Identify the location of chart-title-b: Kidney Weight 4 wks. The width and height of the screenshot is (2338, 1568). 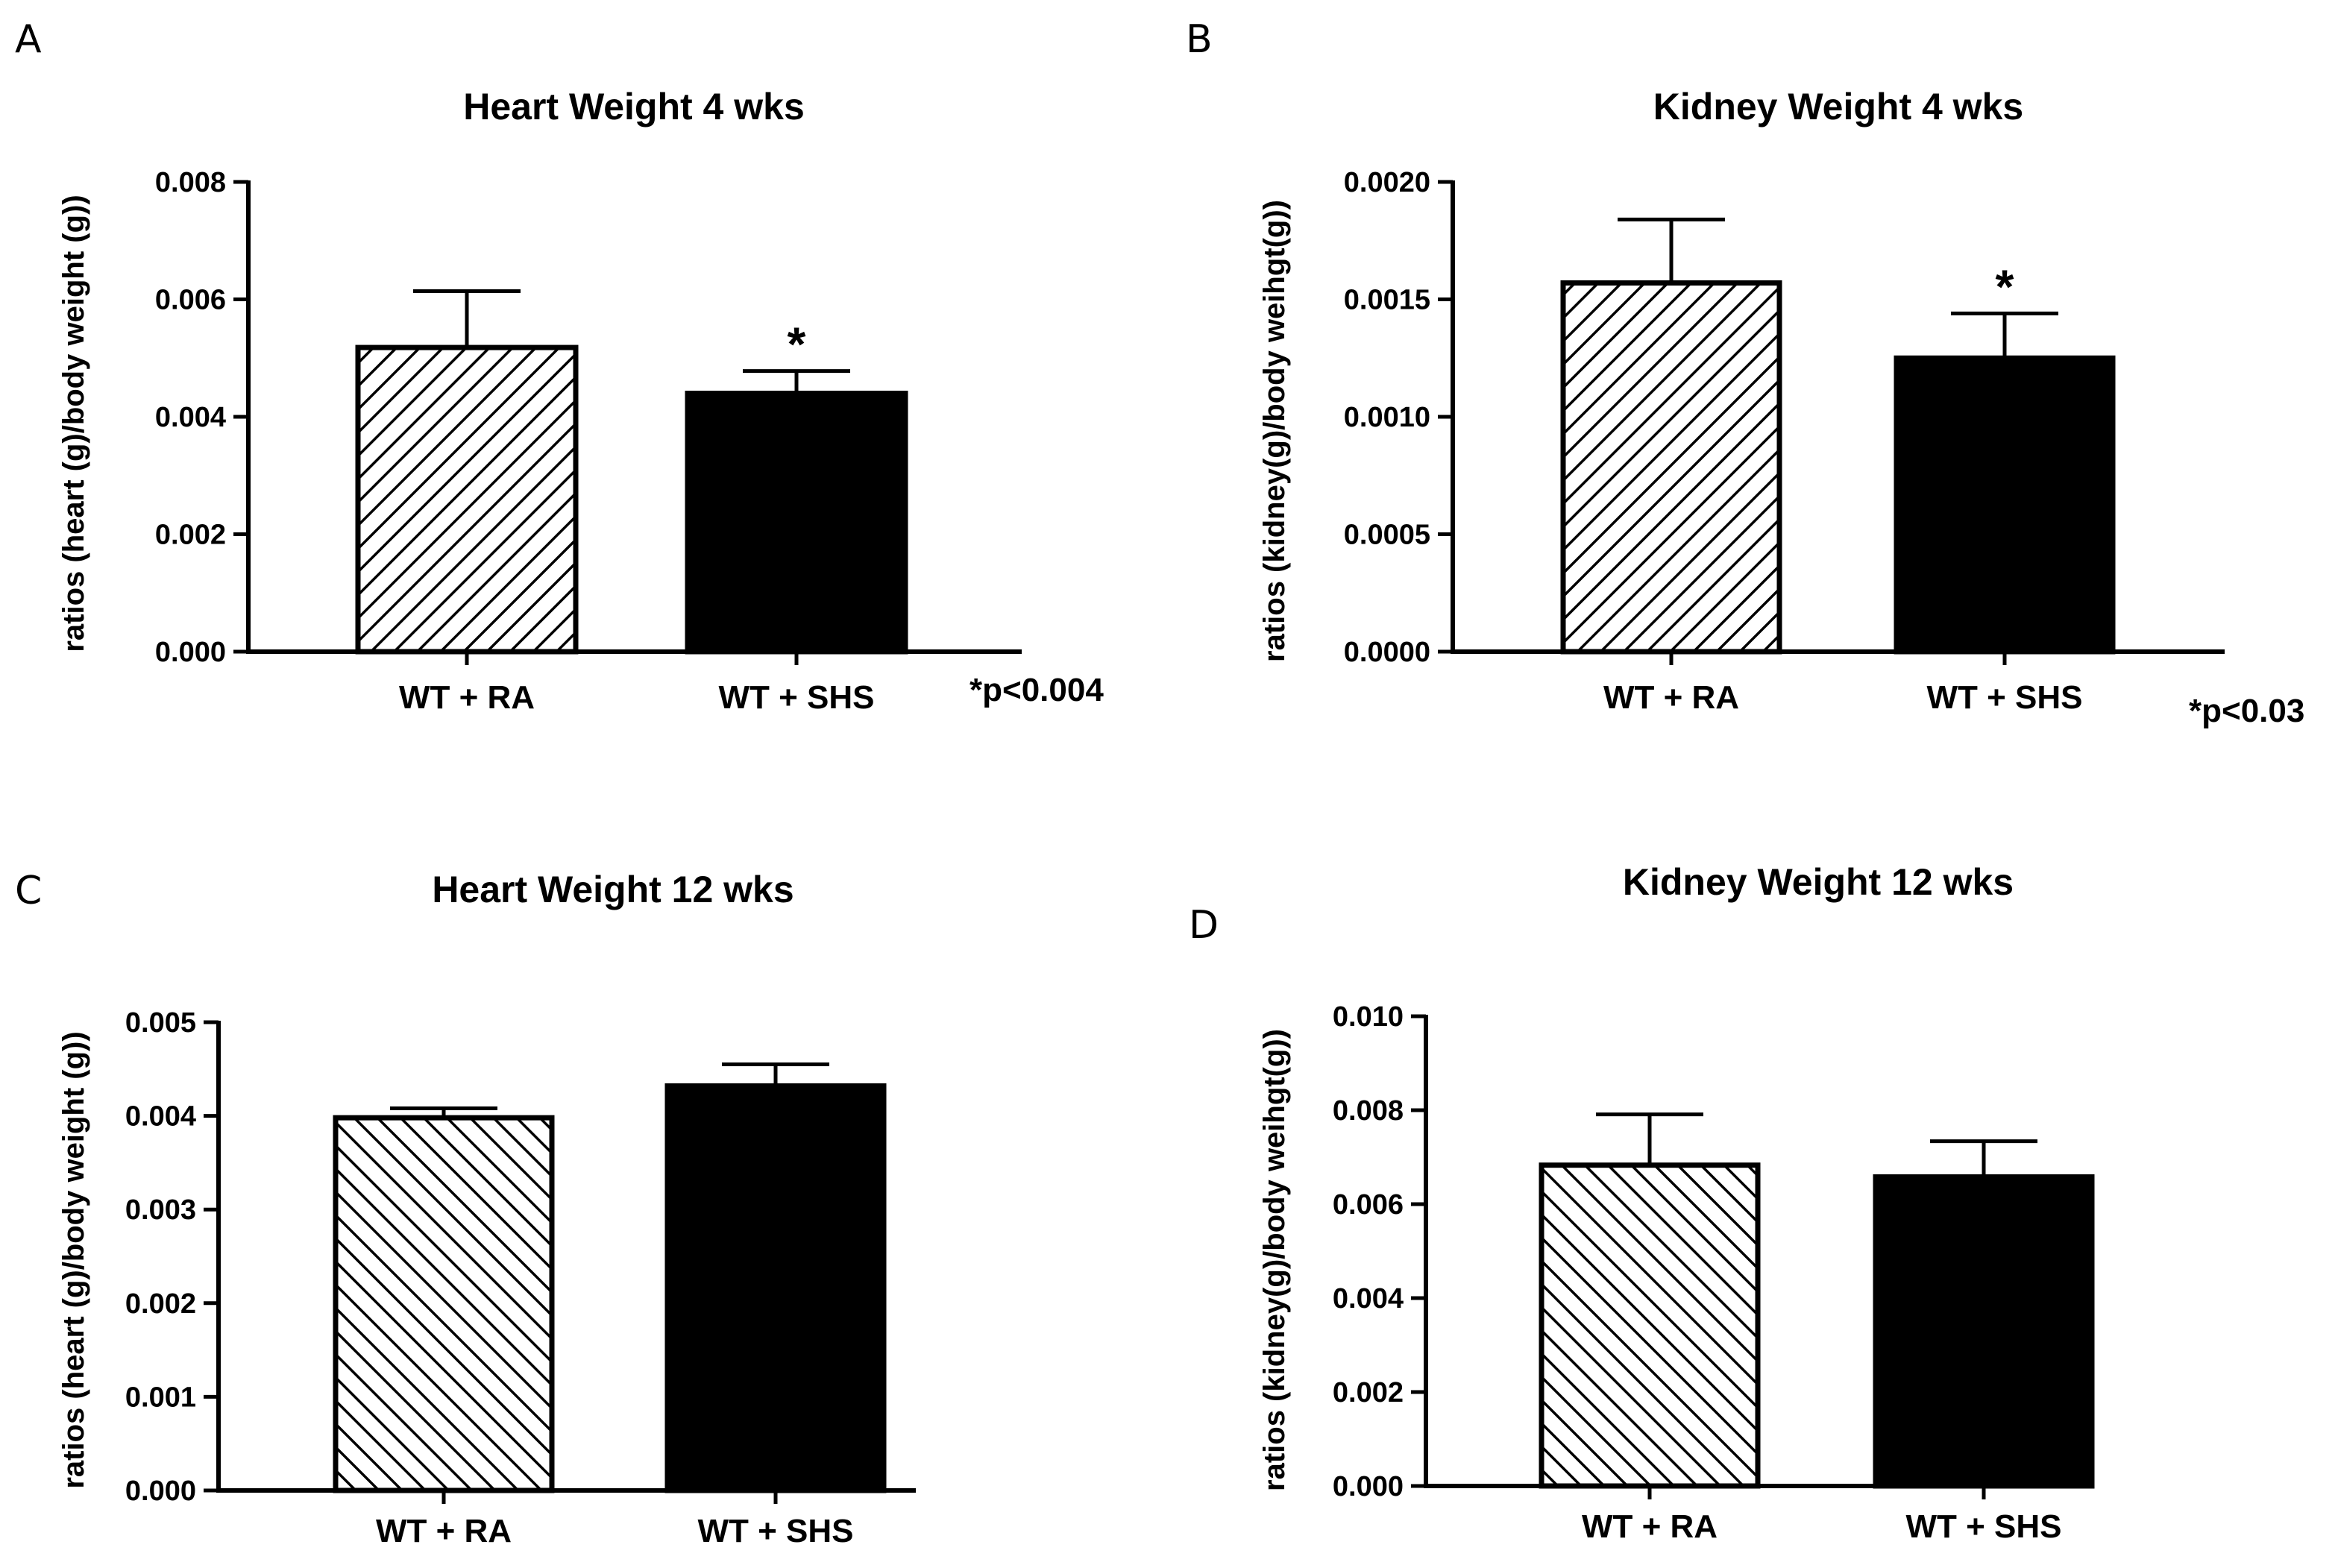
(1838, 106).